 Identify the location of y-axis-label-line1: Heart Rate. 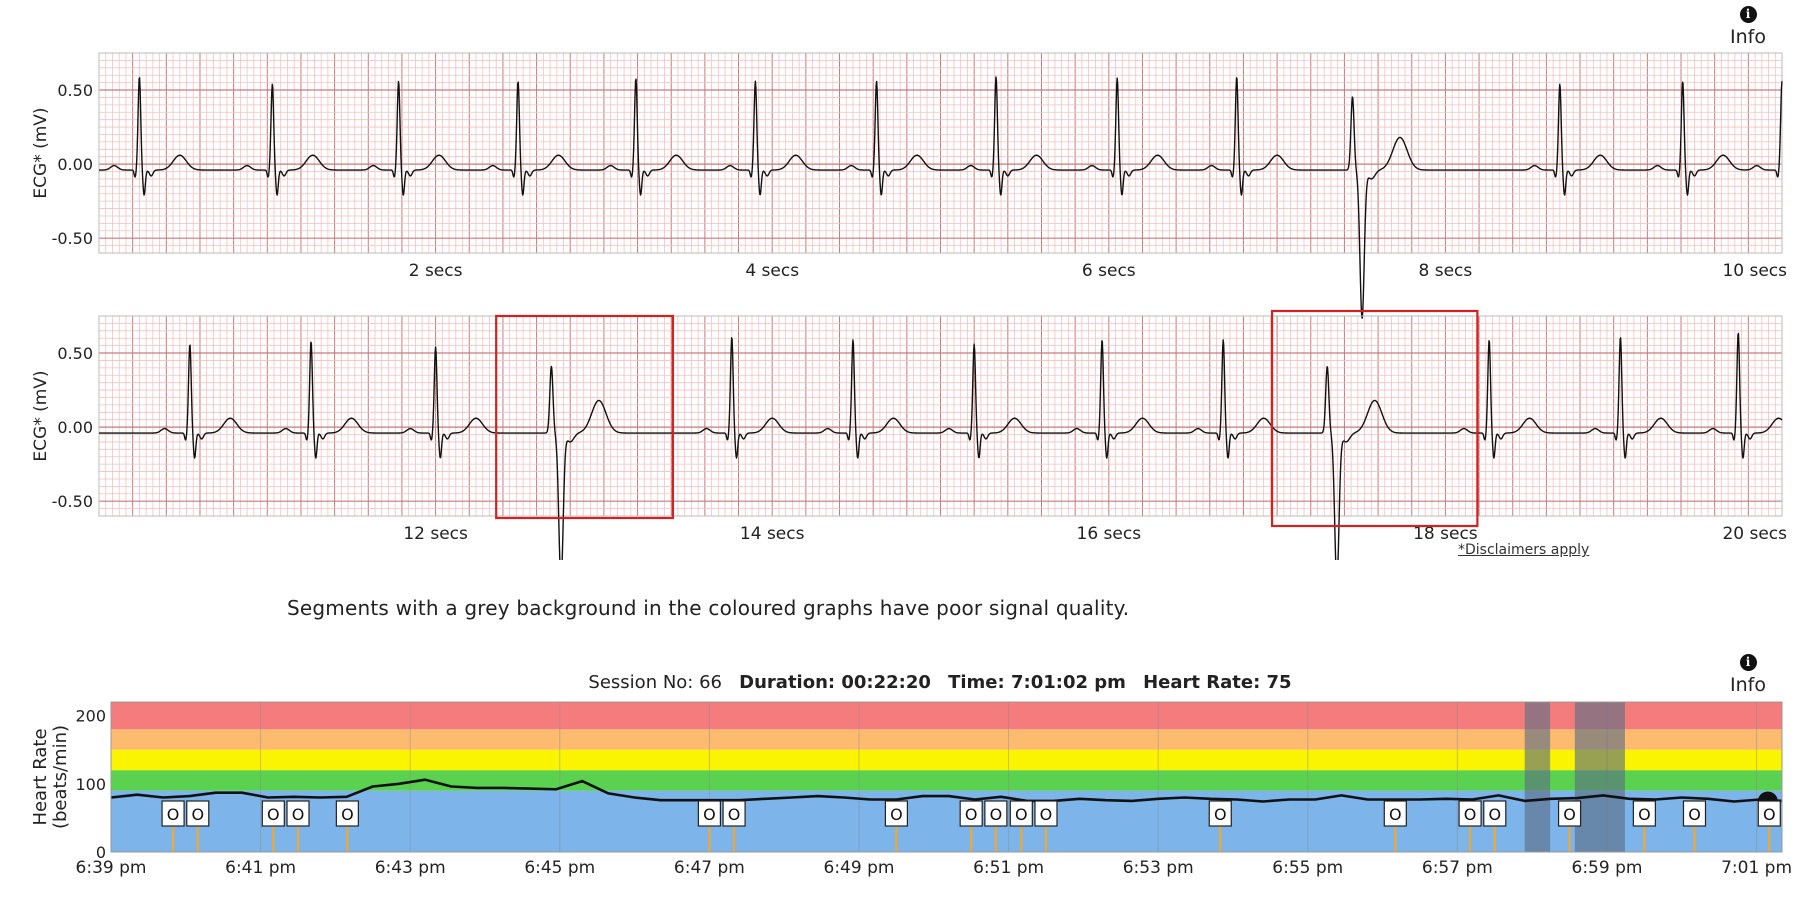
(40, 776).